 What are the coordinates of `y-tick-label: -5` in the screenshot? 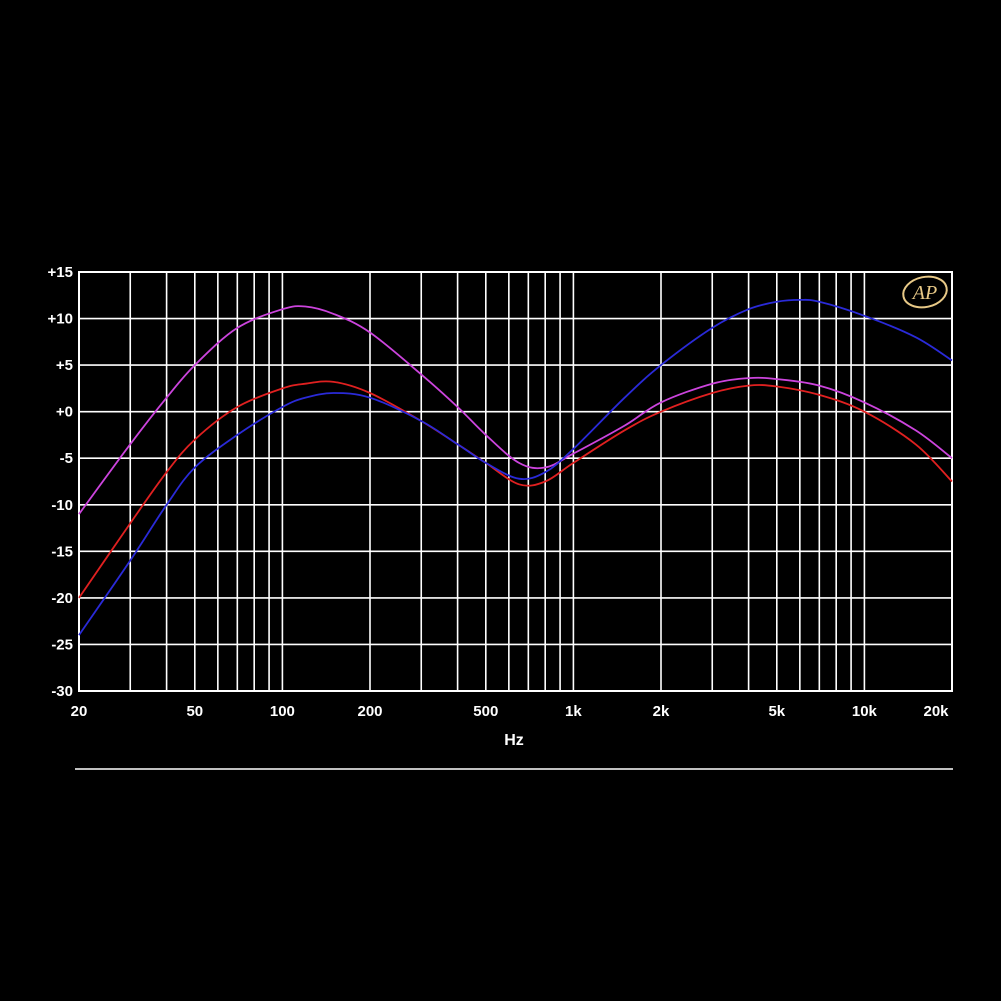 It's located at (66, 458).